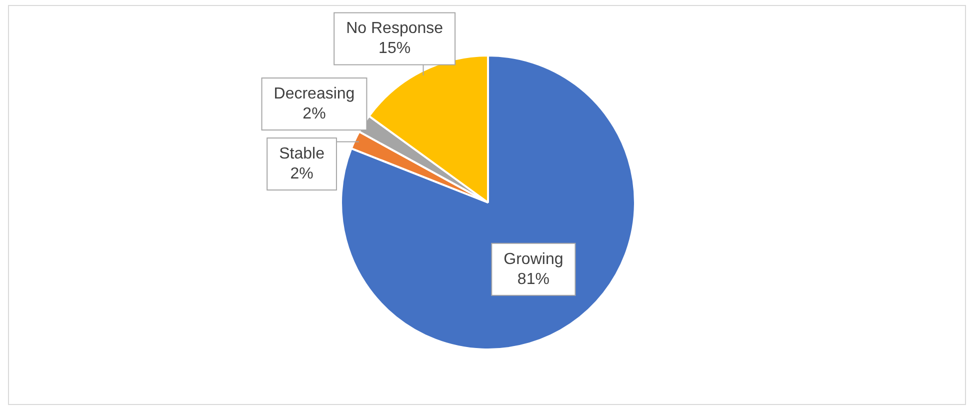  Describe the element at coordinates (394, 49) in the screenshot. I see `data-label: 15%` at that location.